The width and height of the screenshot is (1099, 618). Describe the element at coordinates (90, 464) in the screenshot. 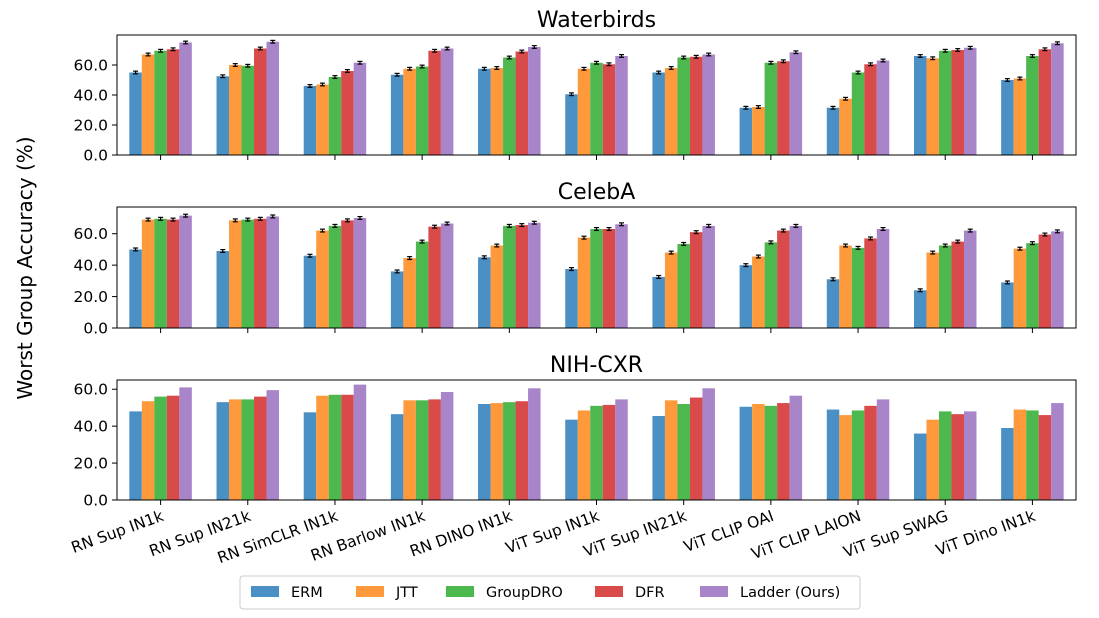

I see `y-tick-label: 20.0` at that location.